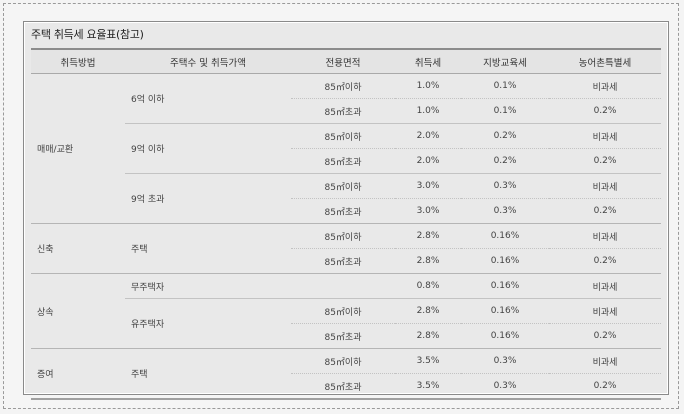 Image resolution: width=684 pixels, height=414 pixels. I want to click on header-acquisition-tax: 취득세, so click(428, 61).